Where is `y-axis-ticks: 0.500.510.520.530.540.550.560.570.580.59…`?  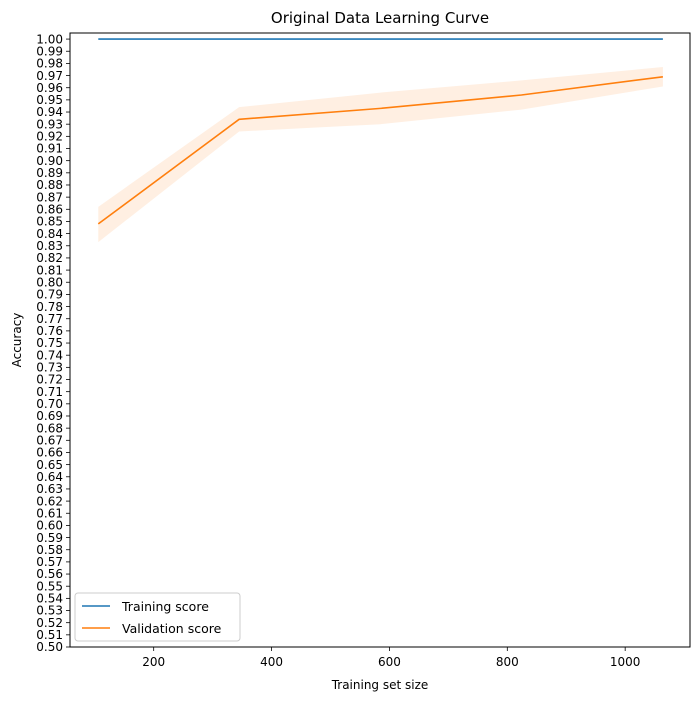
y-axis-ticks: 0.500.510.520.530.540.550.560.570.580.59… is located at coordinates (53, 343).